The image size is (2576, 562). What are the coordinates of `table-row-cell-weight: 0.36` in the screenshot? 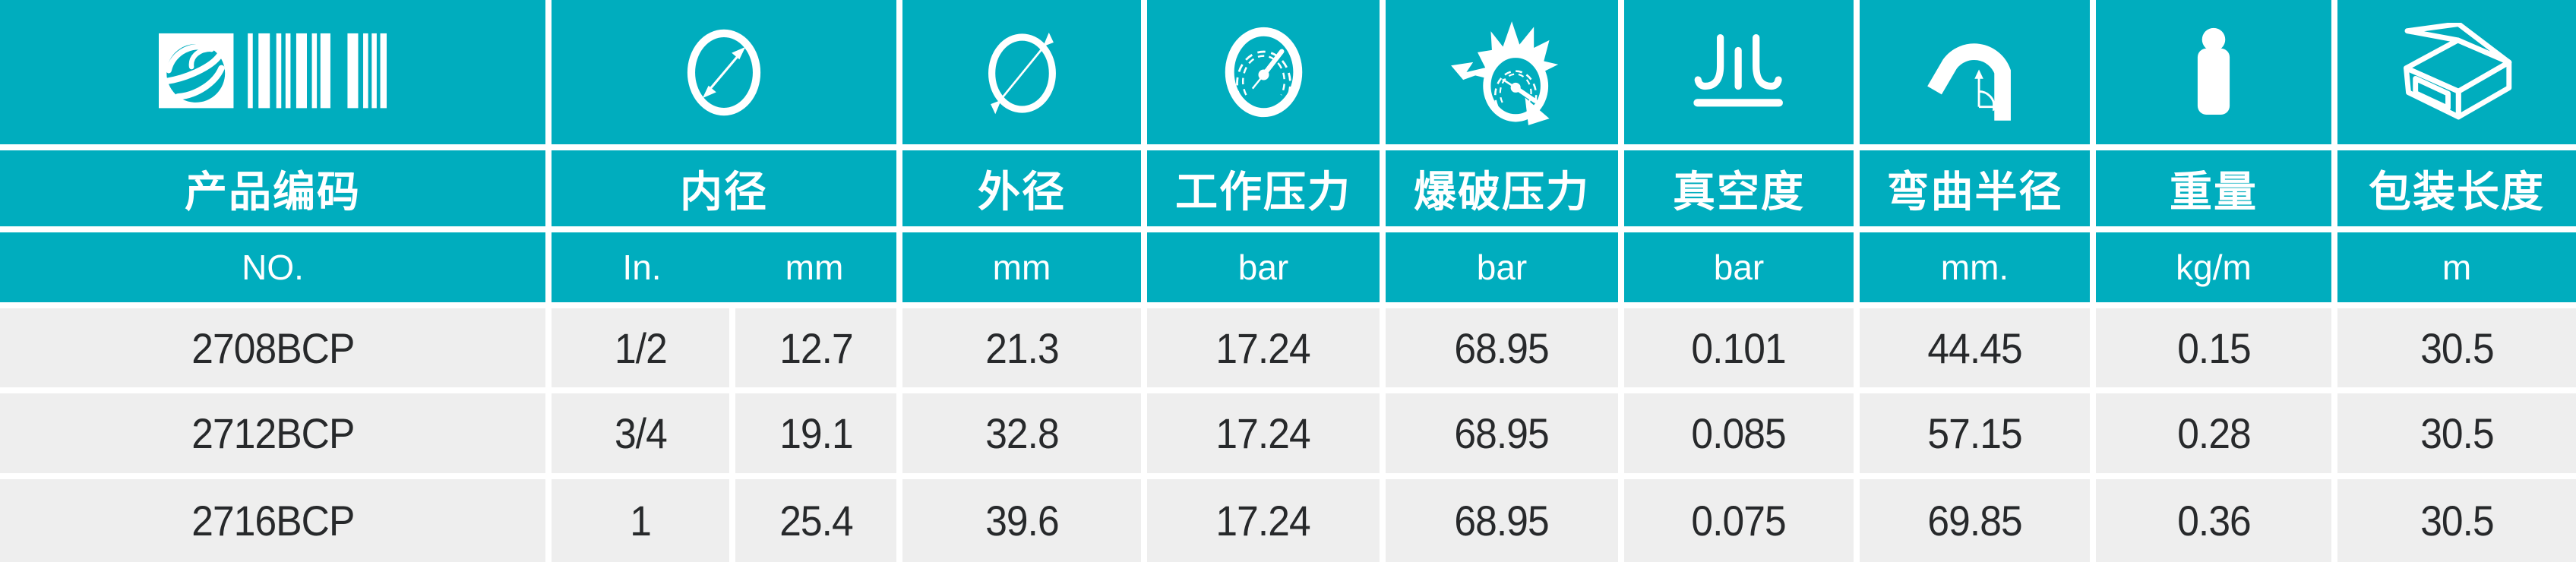 It's located at (2213, 520).